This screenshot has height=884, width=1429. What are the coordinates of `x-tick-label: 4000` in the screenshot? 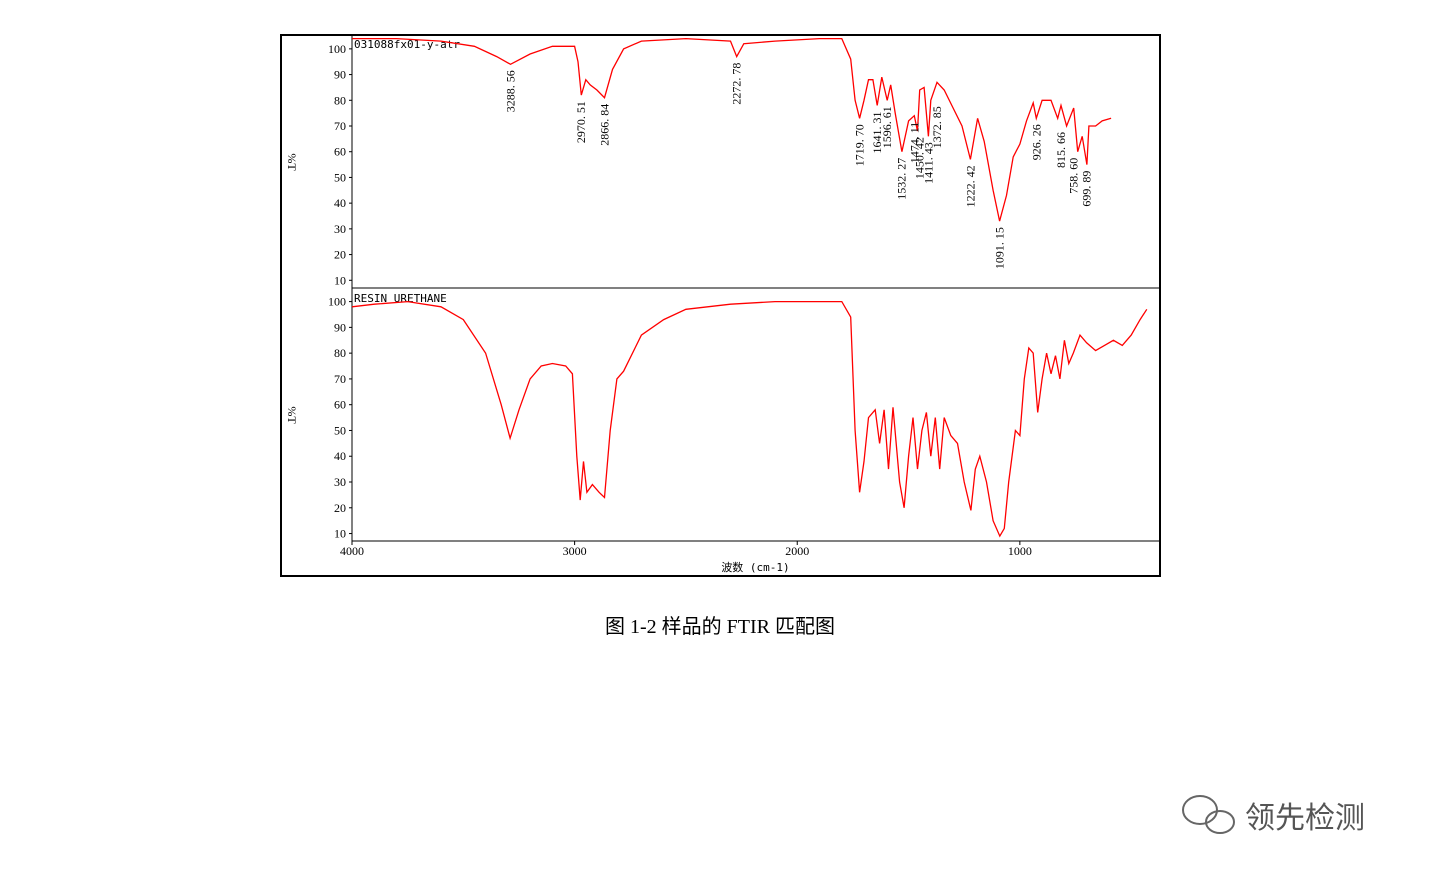 It's located at (352, 551).